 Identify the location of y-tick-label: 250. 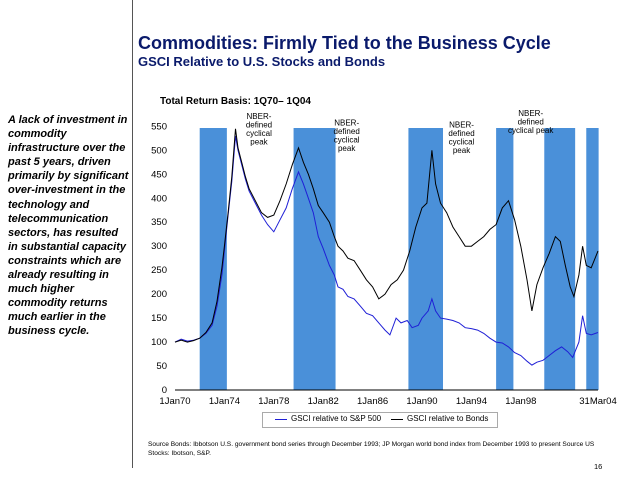
(159, 270).